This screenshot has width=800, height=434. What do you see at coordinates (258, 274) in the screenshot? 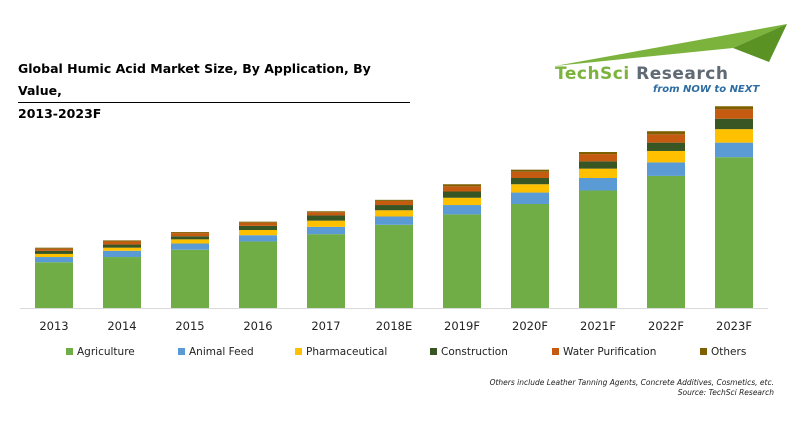
I see `bar-agriculture-2016` at bounding box center [258, 274].